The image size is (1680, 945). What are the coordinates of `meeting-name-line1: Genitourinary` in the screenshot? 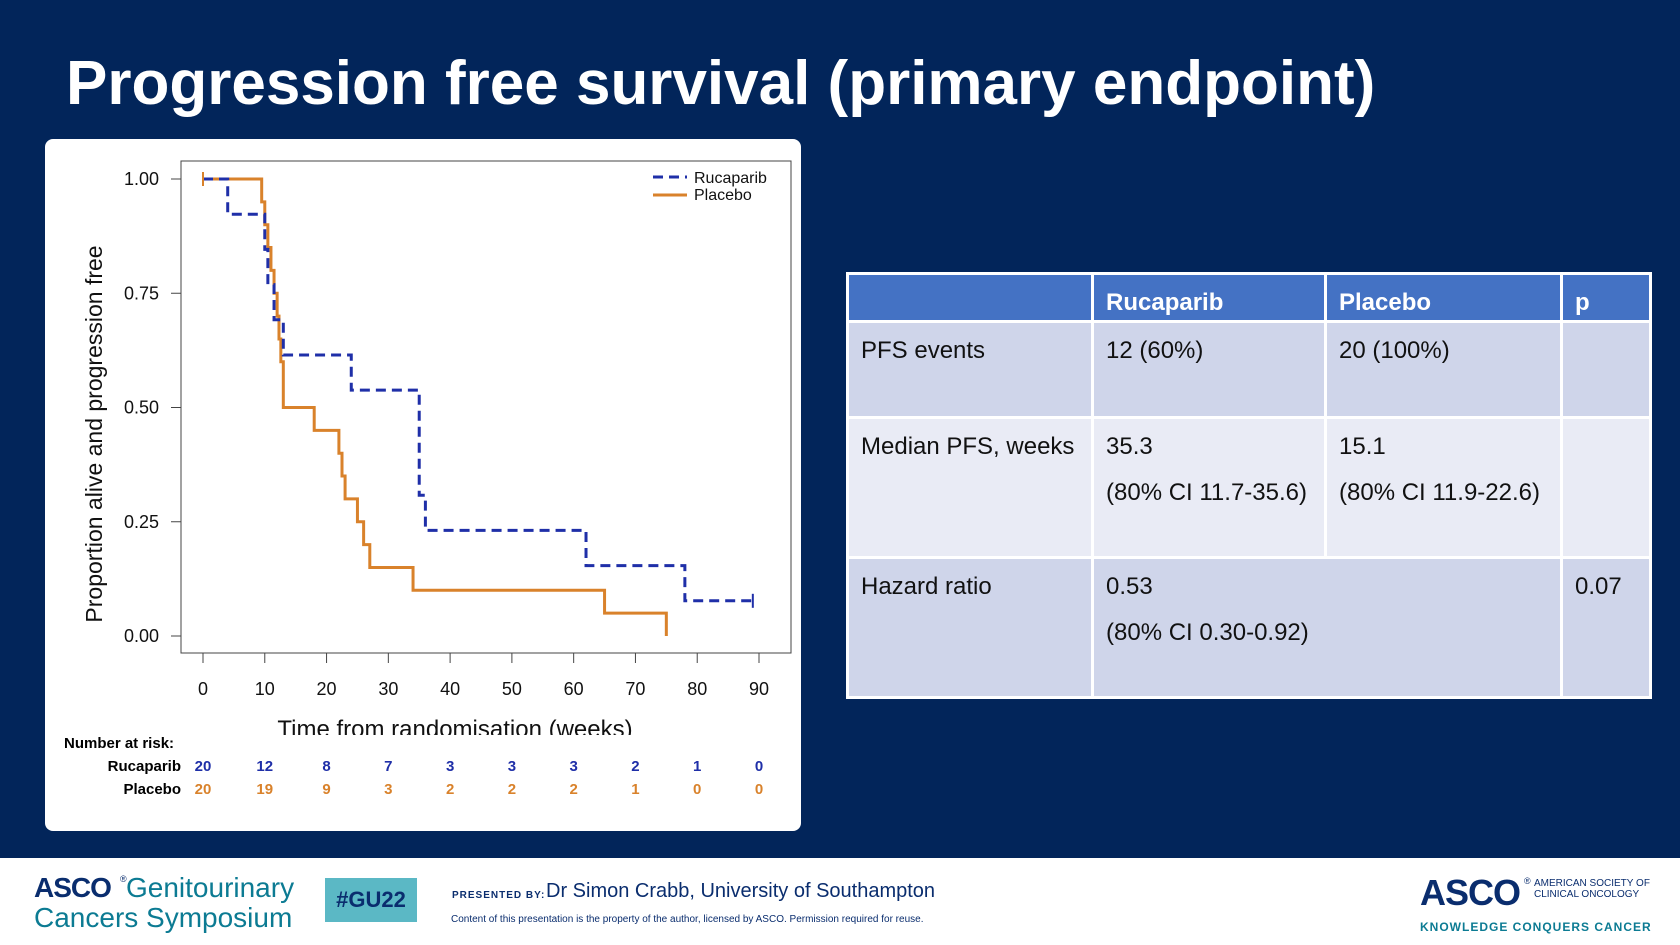 It's located at (210, 887).